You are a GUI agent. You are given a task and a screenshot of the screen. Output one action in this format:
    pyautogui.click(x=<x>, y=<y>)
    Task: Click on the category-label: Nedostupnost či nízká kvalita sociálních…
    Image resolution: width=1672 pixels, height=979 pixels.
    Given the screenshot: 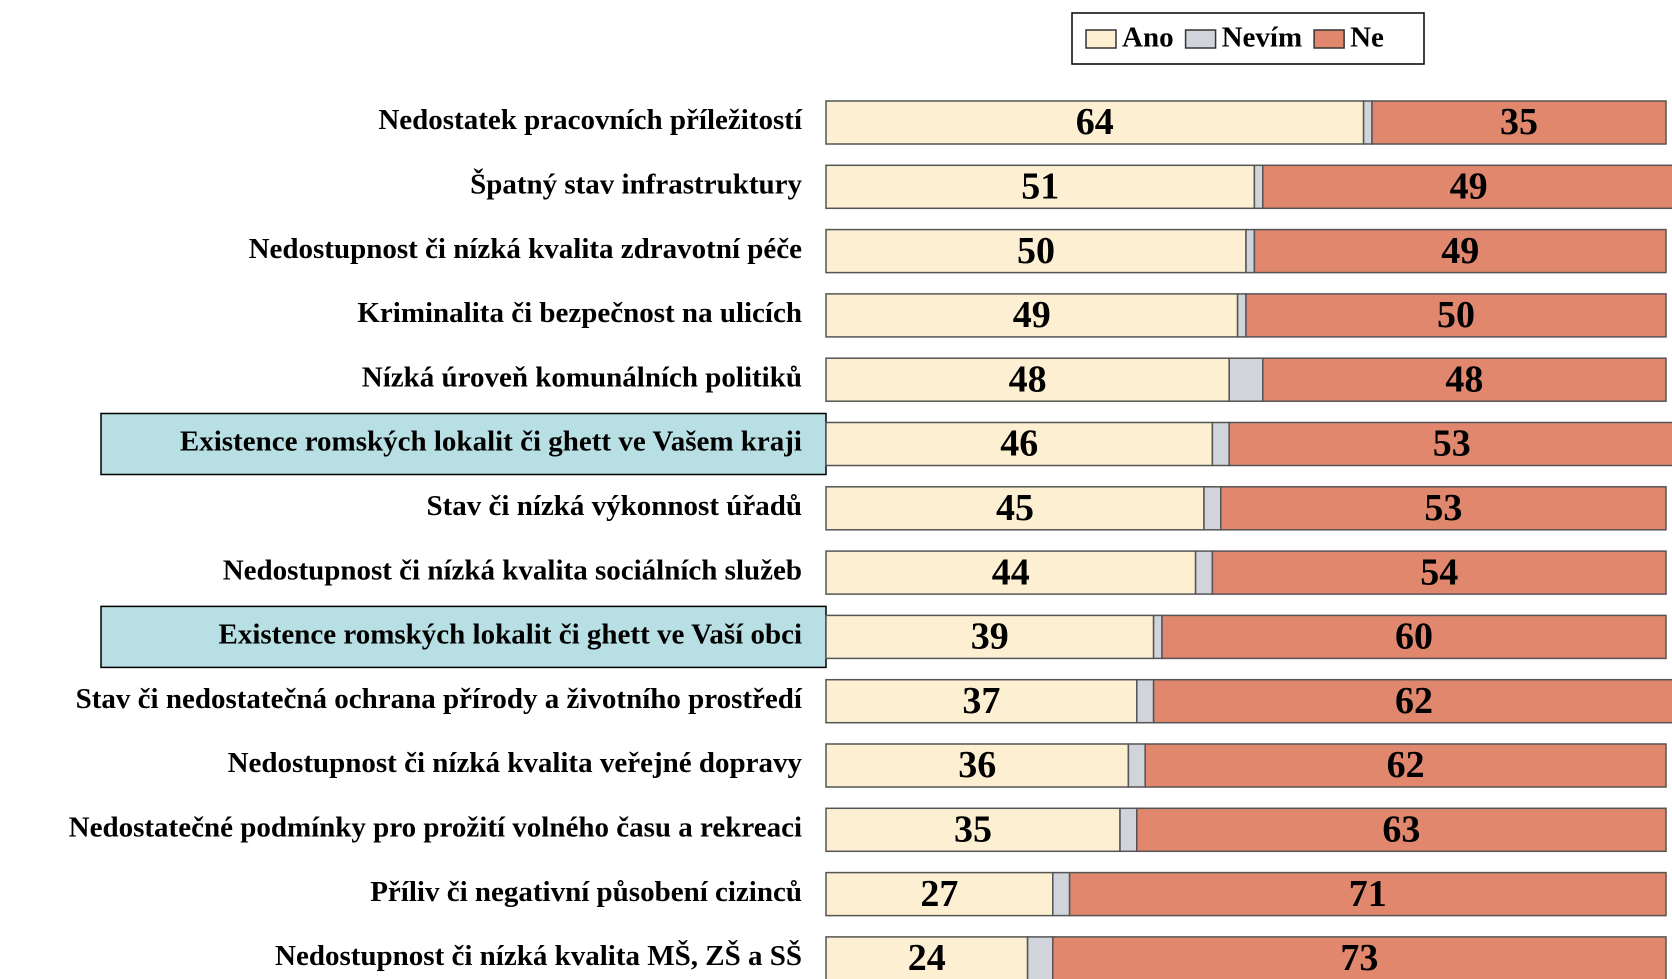 What is the action you would take?
    pyautogui.click(x=512, y=570)
    